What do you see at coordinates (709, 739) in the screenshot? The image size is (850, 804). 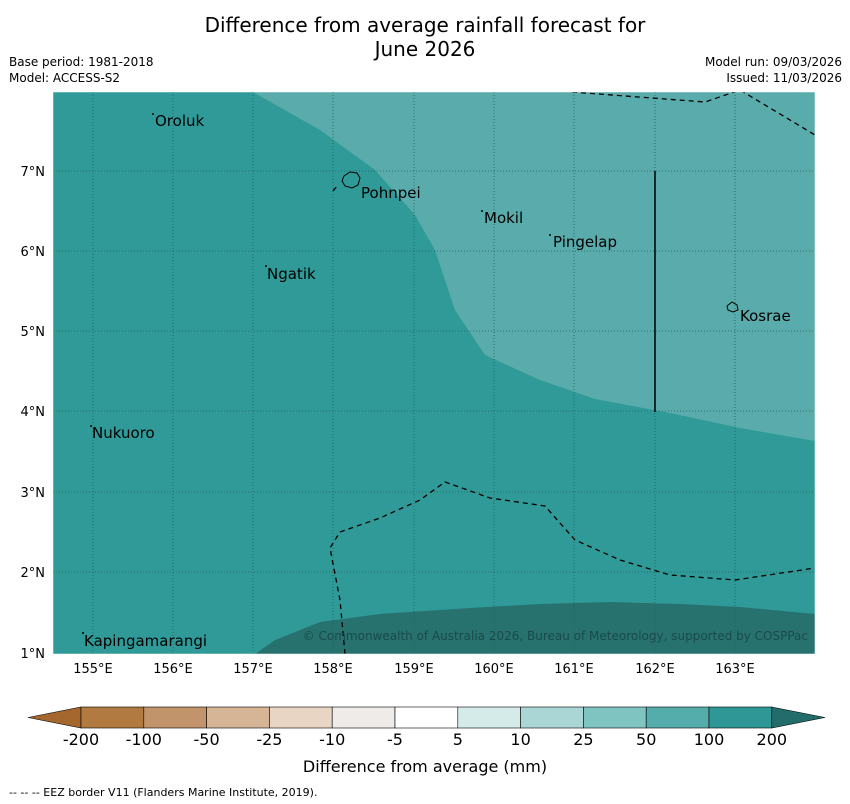 I see `colorbar-tick-label: 100` at bounding box center [709, 739].